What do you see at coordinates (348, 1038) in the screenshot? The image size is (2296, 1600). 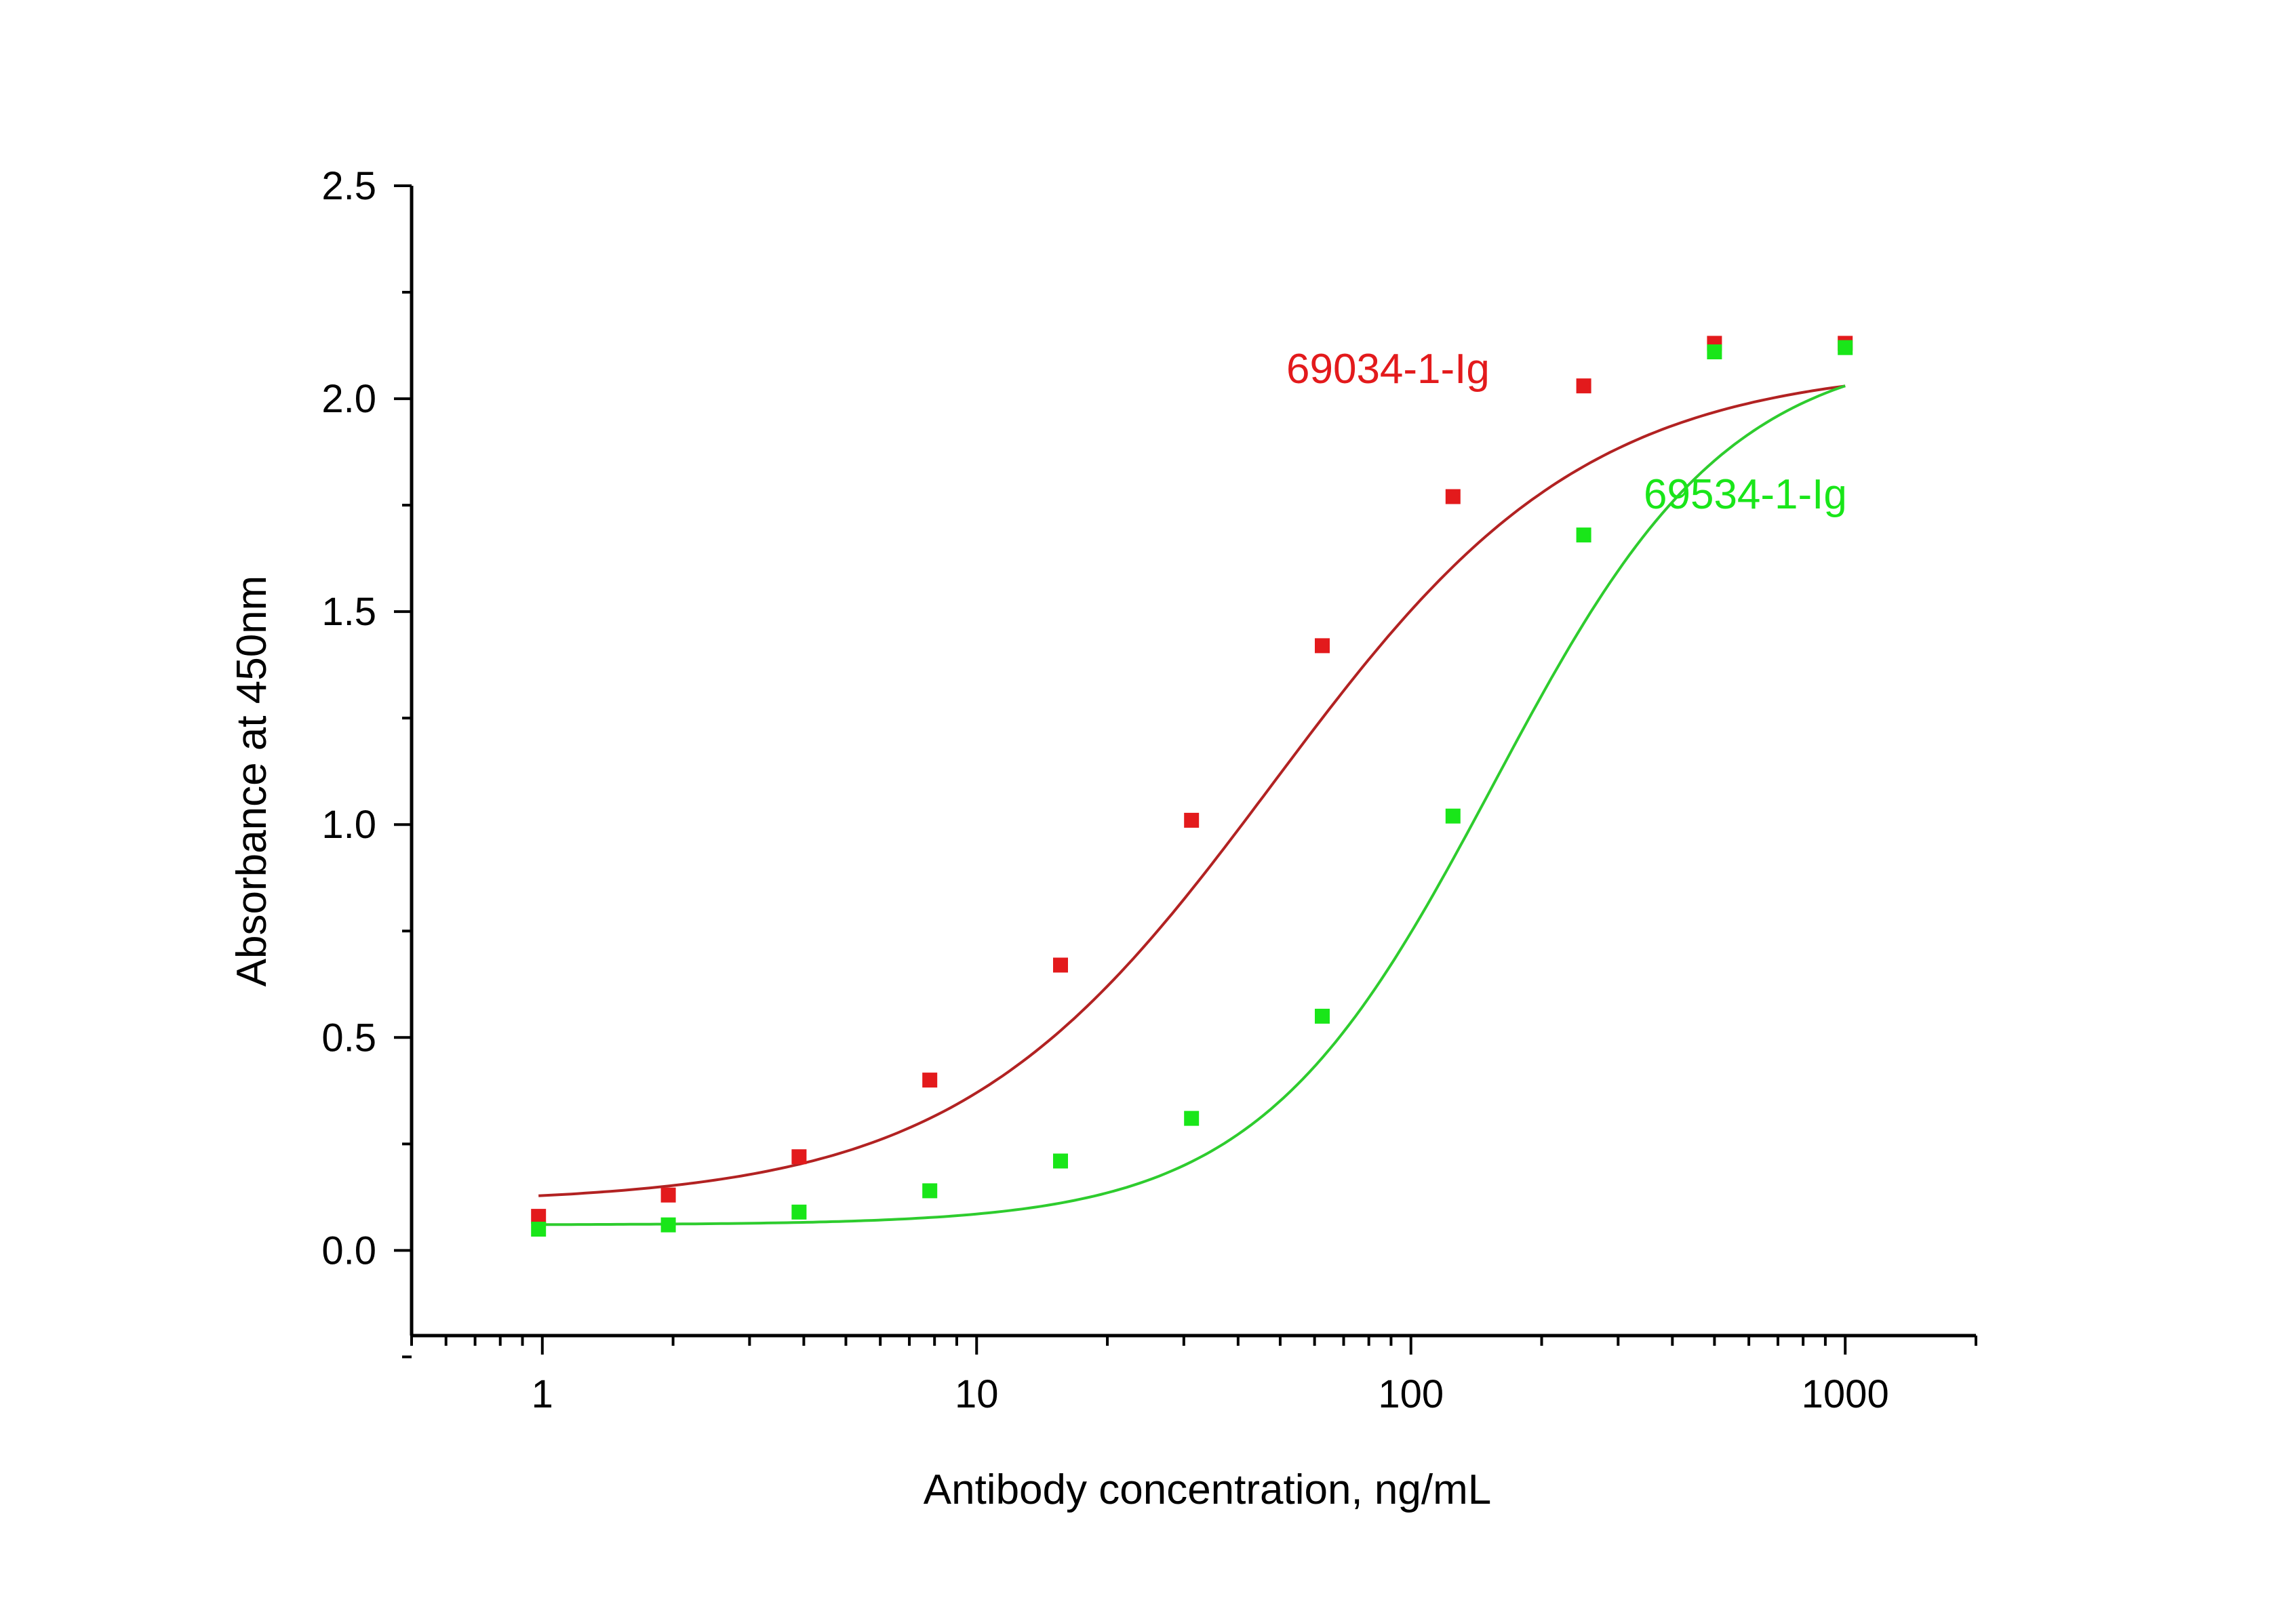 I see `y-tick-label: 0.5` at bounding box center [348, 1038].